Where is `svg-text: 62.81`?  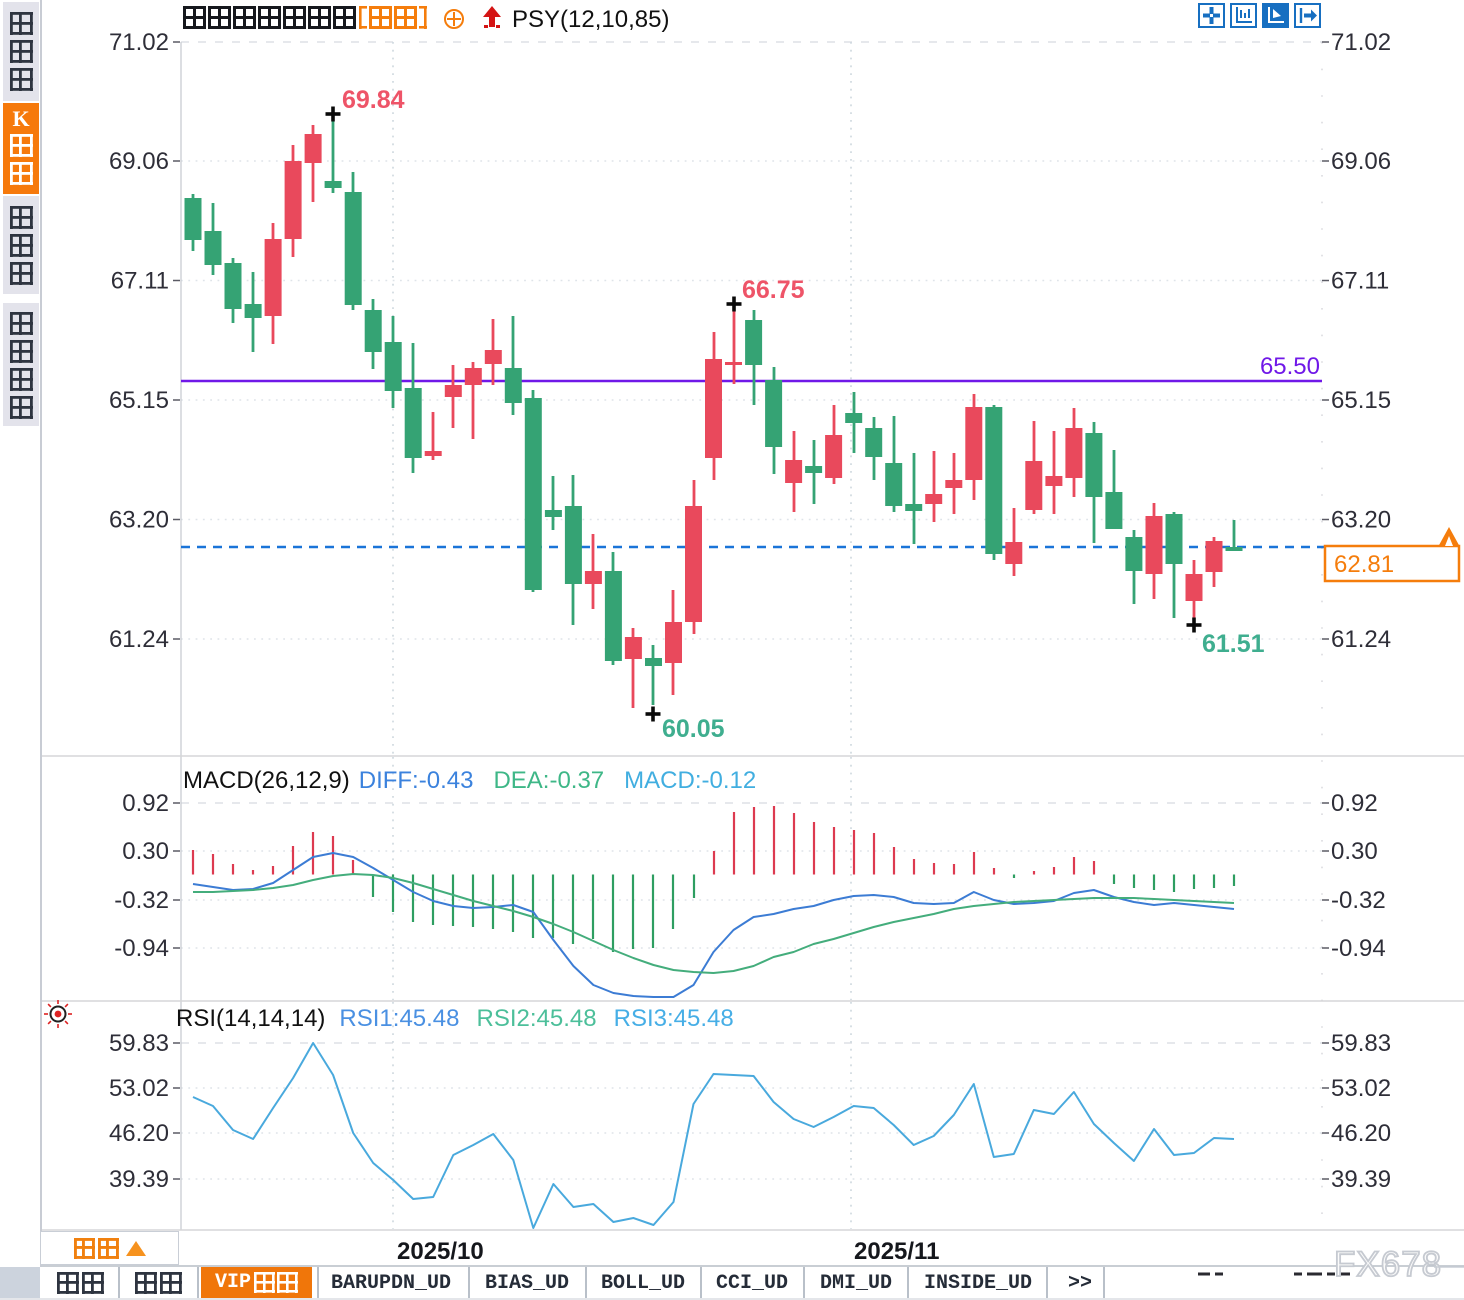
svg-text: 62.81 is located at coordinates (1364, 564).